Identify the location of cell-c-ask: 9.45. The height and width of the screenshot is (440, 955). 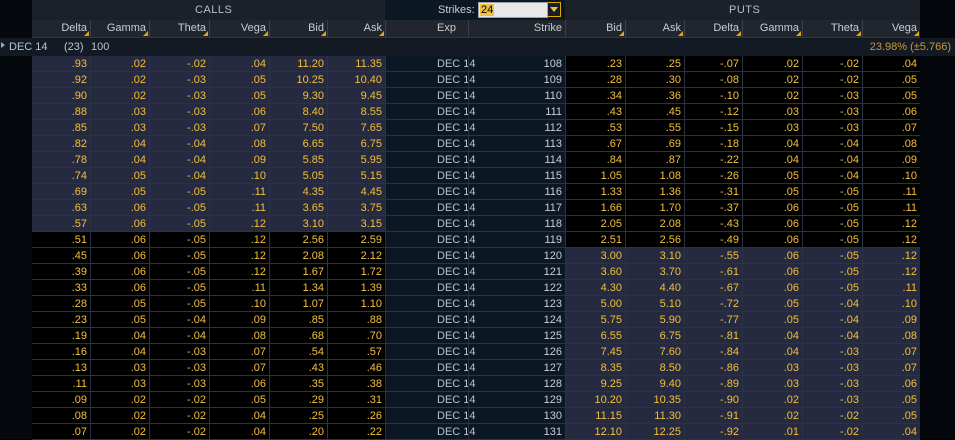
(371, 96).